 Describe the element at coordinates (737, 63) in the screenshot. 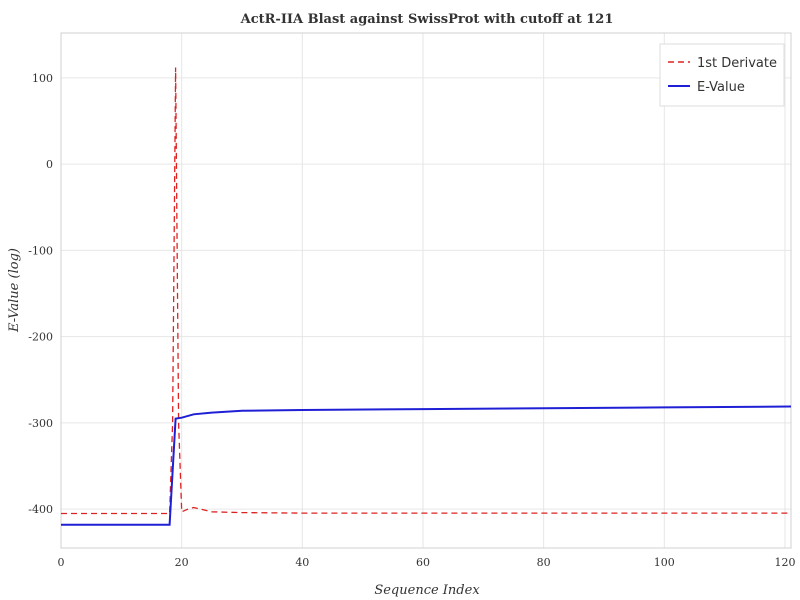

I see `legend-label-1st-derivate: 1st Derivate` at that location.